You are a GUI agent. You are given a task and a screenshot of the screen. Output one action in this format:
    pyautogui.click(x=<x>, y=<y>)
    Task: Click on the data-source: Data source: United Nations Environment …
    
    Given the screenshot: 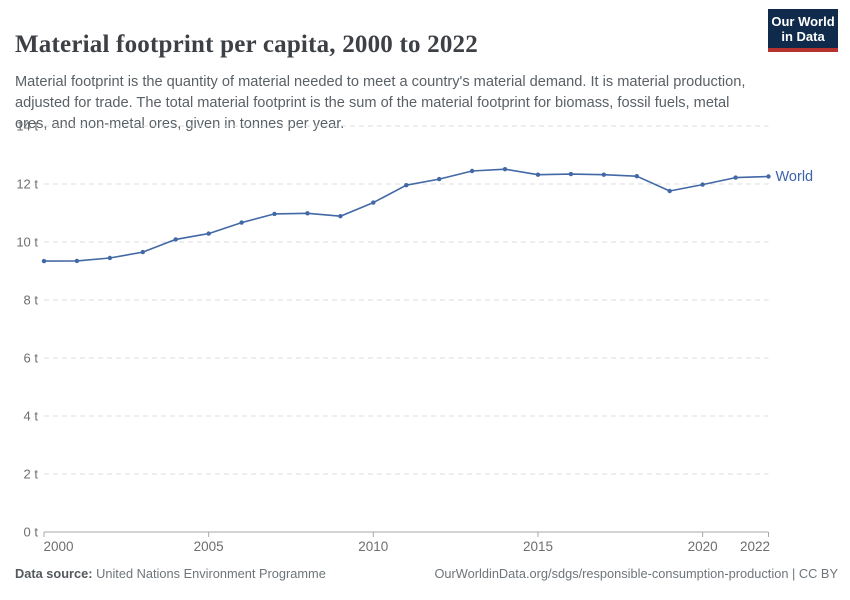 What is the action you would take?
    pyautogui.click(x=170, y=573)
    